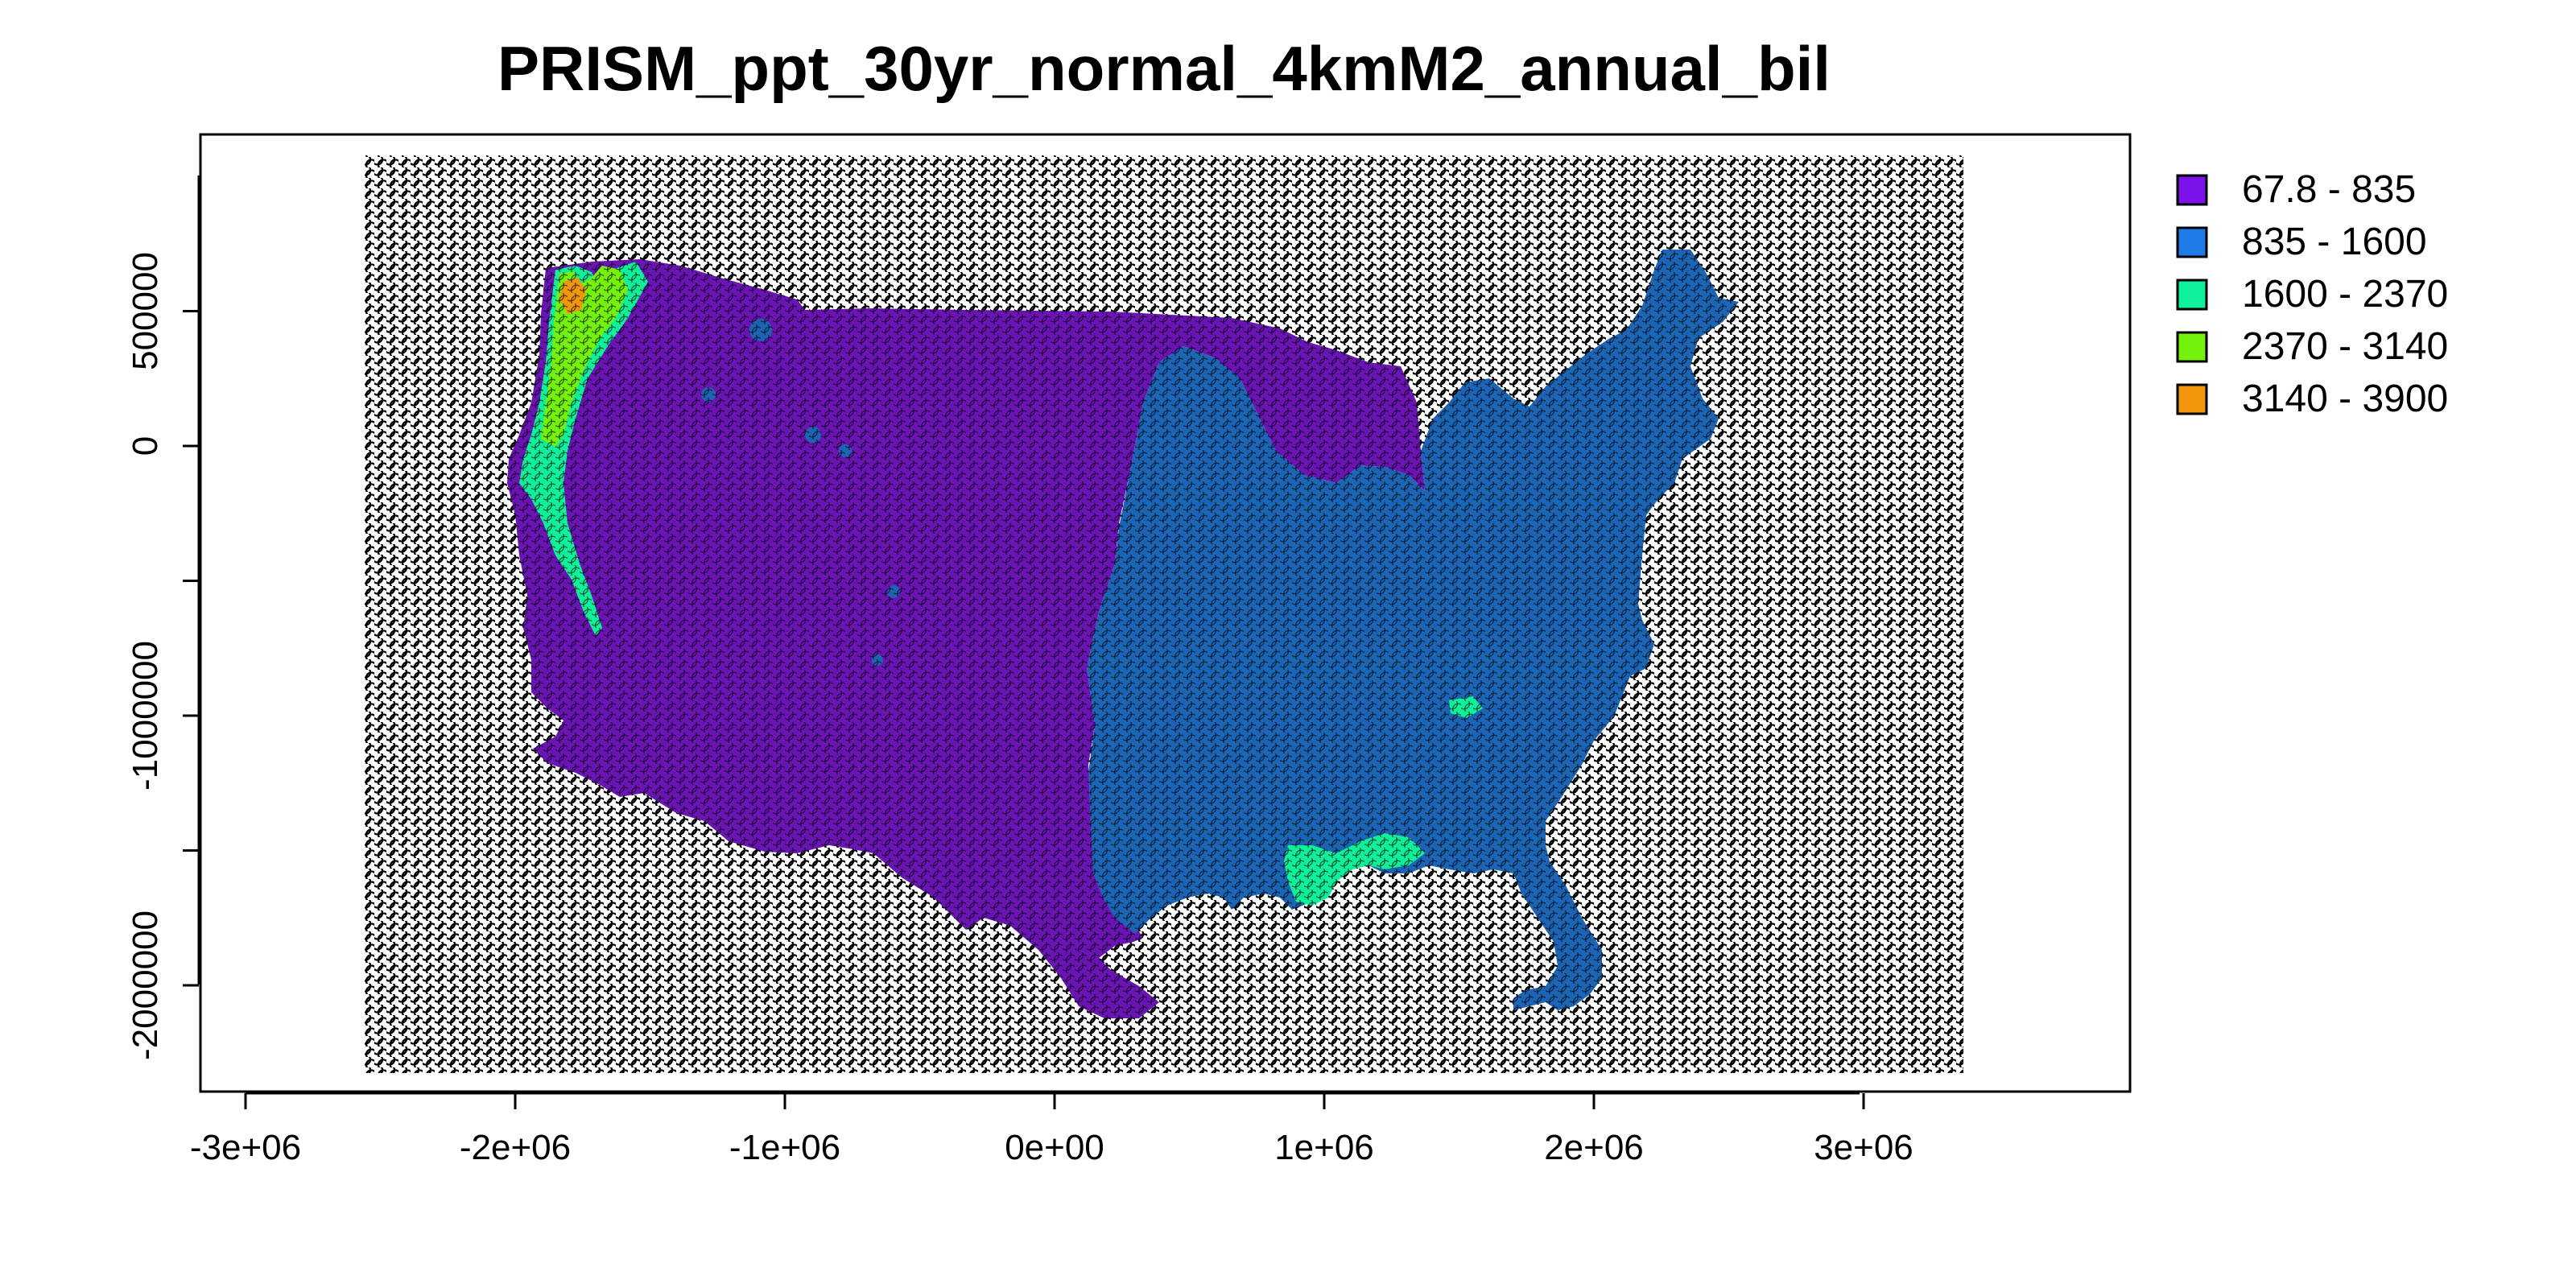  Describe the element at coordinates (1054, 1147) in the screenshot. I see `x-tick-label: 0e+00` at that location.